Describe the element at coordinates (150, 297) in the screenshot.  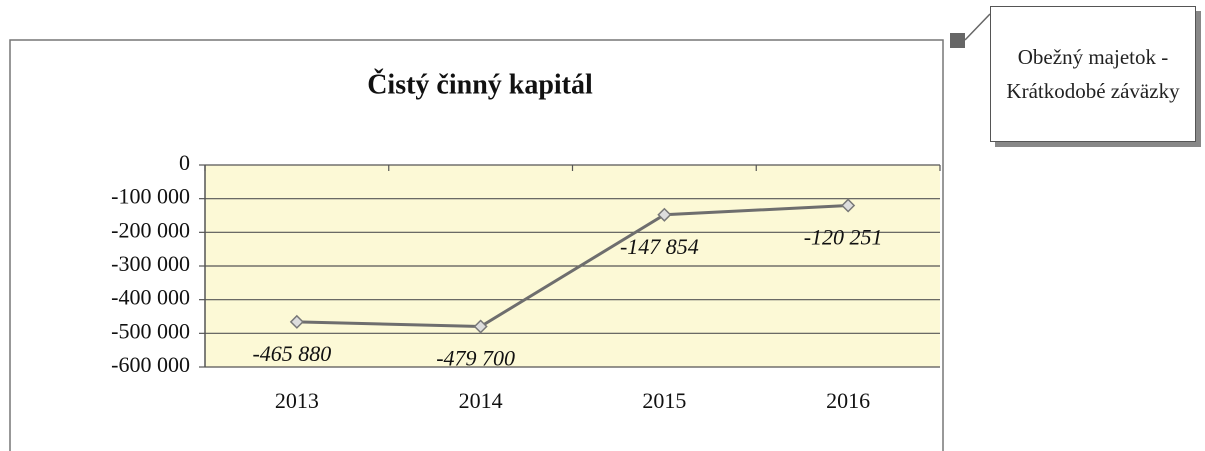
I see `y-tick-label: -400 000` at that location.